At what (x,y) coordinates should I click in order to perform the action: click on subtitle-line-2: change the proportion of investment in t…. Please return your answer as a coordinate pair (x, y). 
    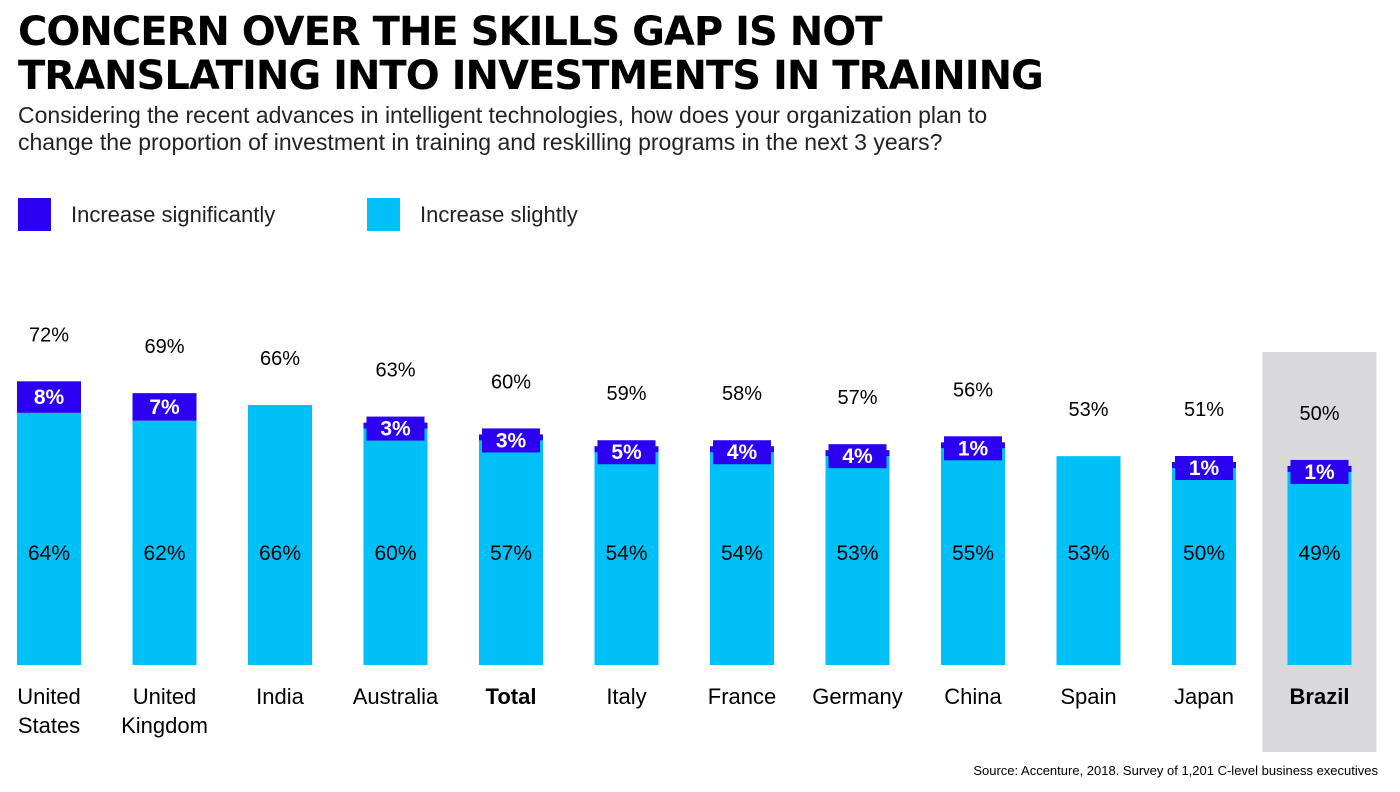
    Looking at the image, I should click on (480, 142).